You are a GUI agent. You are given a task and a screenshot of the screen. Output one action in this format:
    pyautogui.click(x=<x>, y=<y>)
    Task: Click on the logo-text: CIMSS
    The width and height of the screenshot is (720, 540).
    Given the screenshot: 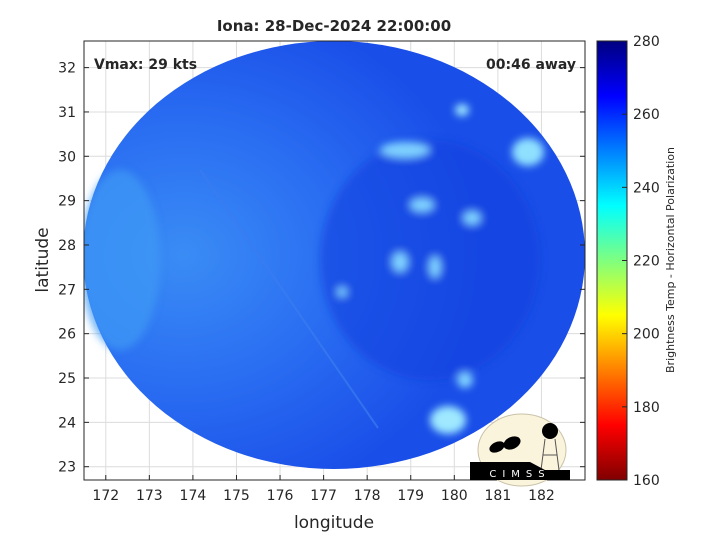 What is the action you would take?
    pyautogui.click(x=519, y=474)
    